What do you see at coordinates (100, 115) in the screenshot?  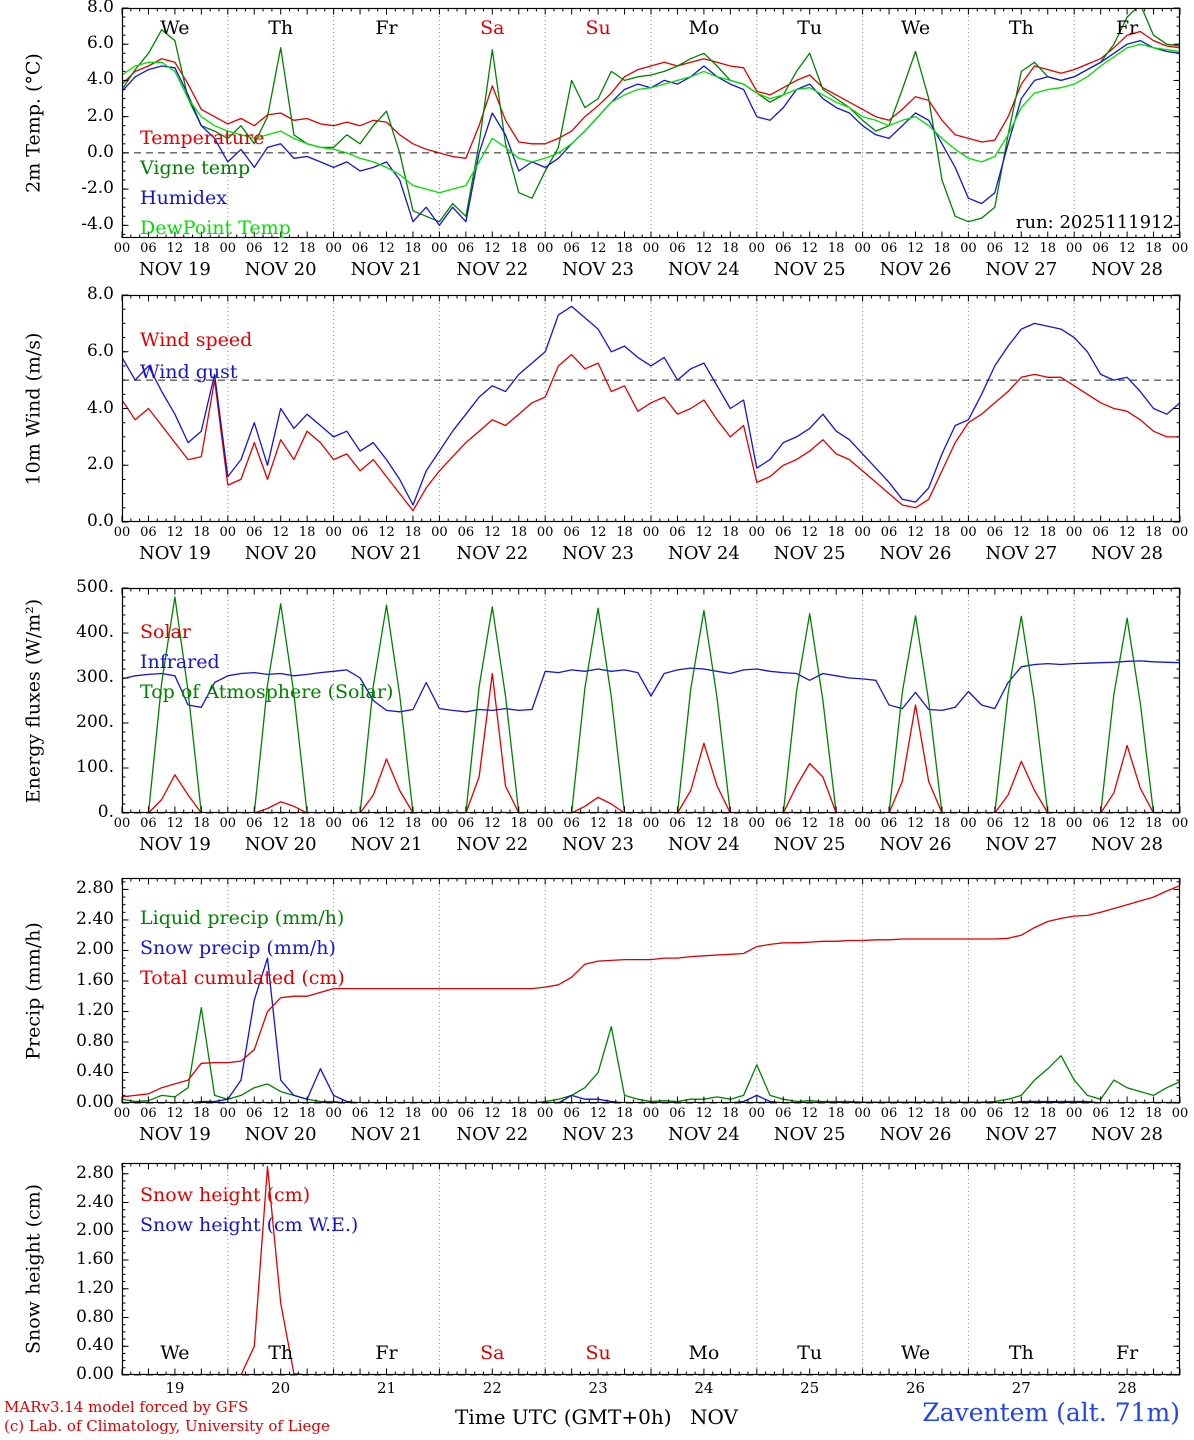 I see `ytick-label: 2.0` at bounding box center [100, 115].